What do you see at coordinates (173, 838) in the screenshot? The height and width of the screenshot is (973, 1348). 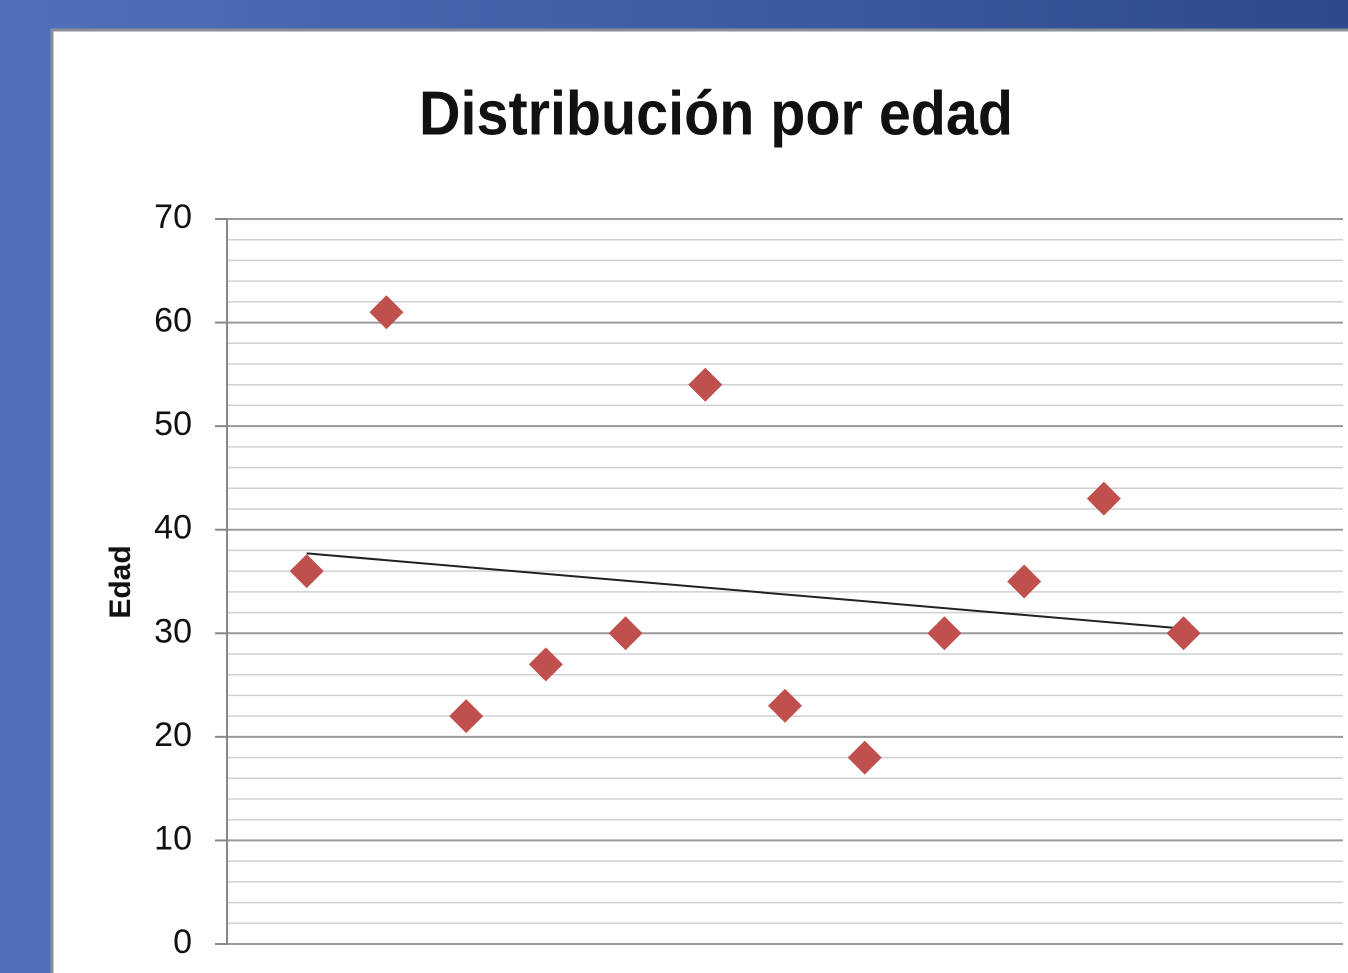 I see `y-tick-label: 10` at bounding box center [173, 838].